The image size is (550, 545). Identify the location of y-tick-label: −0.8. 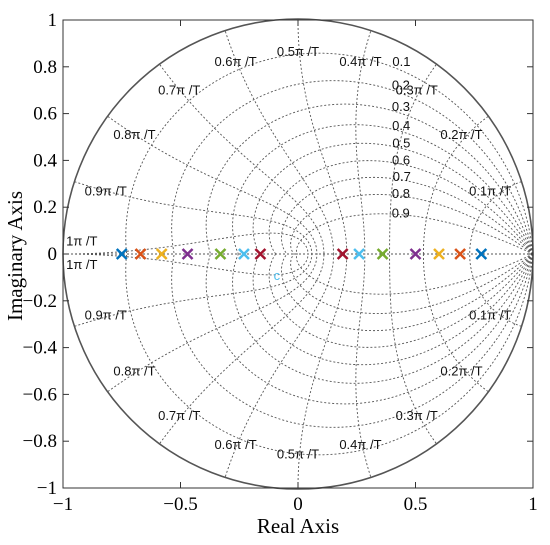
(40, 441).